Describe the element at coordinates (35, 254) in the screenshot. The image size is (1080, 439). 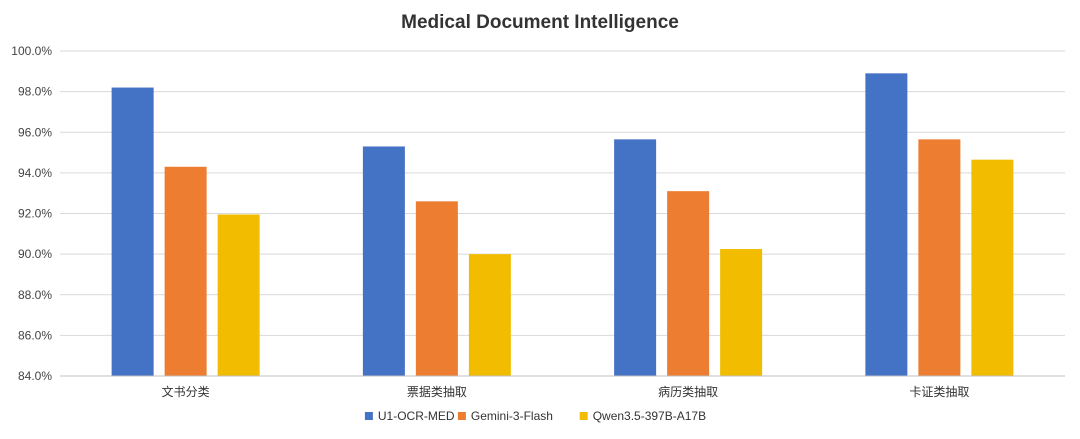
I see `y-tick-label: 90.0%` at that location.